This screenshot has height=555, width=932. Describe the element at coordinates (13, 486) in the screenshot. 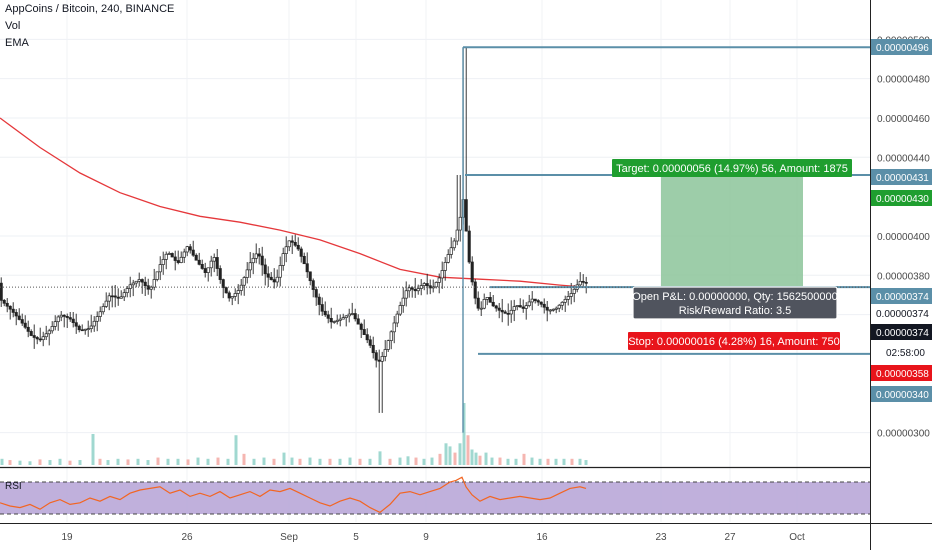

I see `rsi-legend: RSI` at that location.